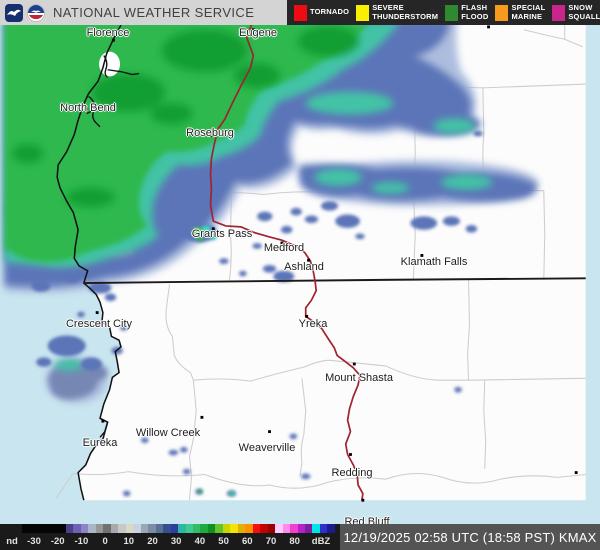 The height and width of the screenshot is (550, 600). I want to click on nws-logo-icon, so click(36, 12).